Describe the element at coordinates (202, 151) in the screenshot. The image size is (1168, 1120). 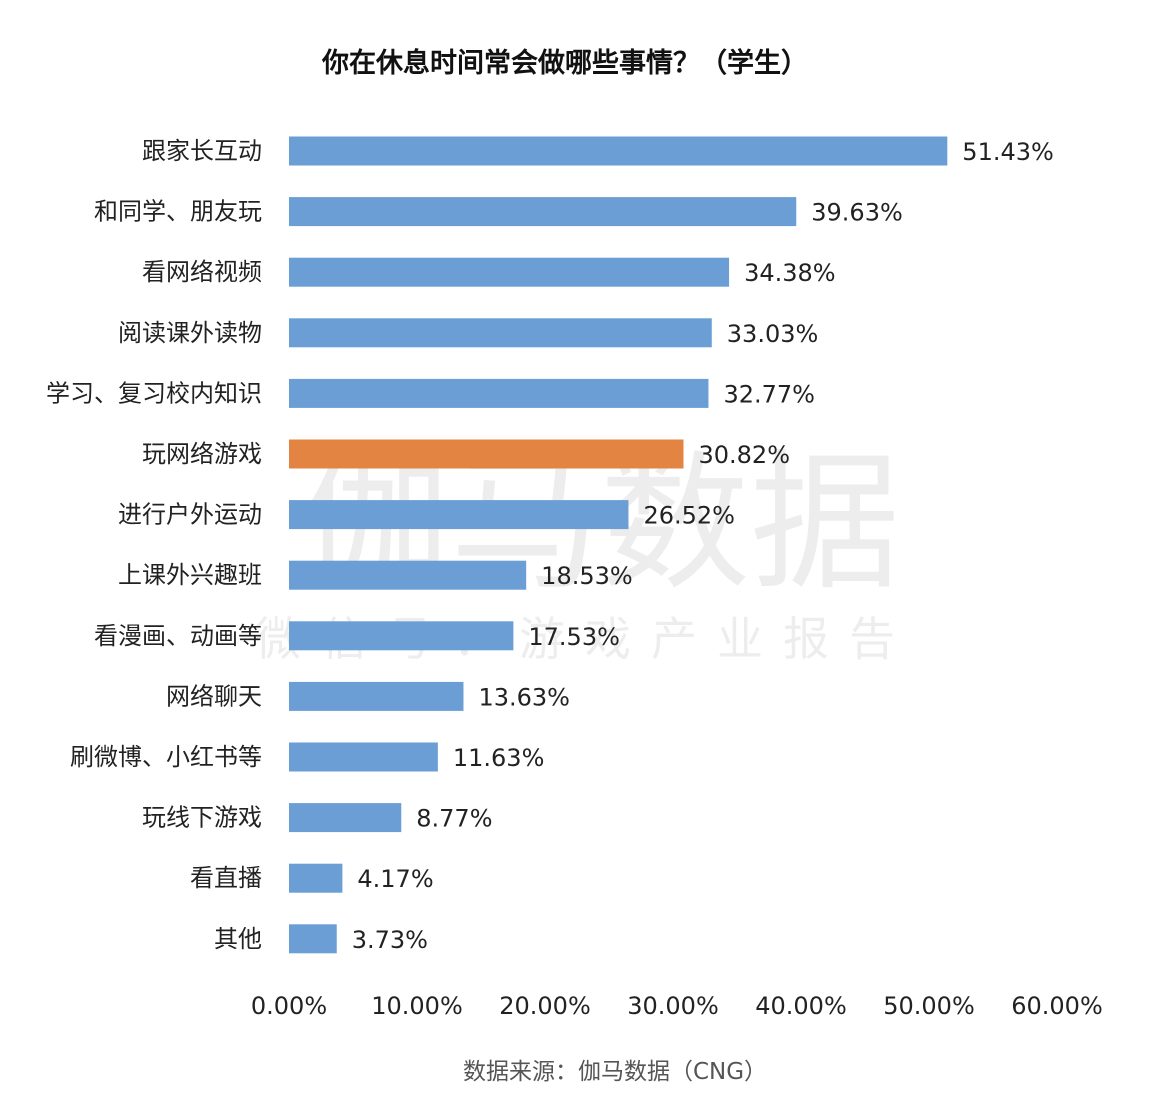
I see `category-label: 跟家长互动` at that location.